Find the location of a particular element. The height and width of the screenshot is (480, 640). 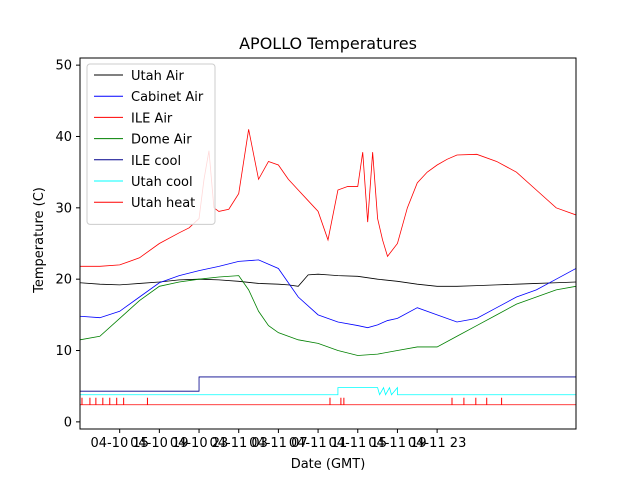

series-line-cabinet-air is located at coordinates (328, 294).